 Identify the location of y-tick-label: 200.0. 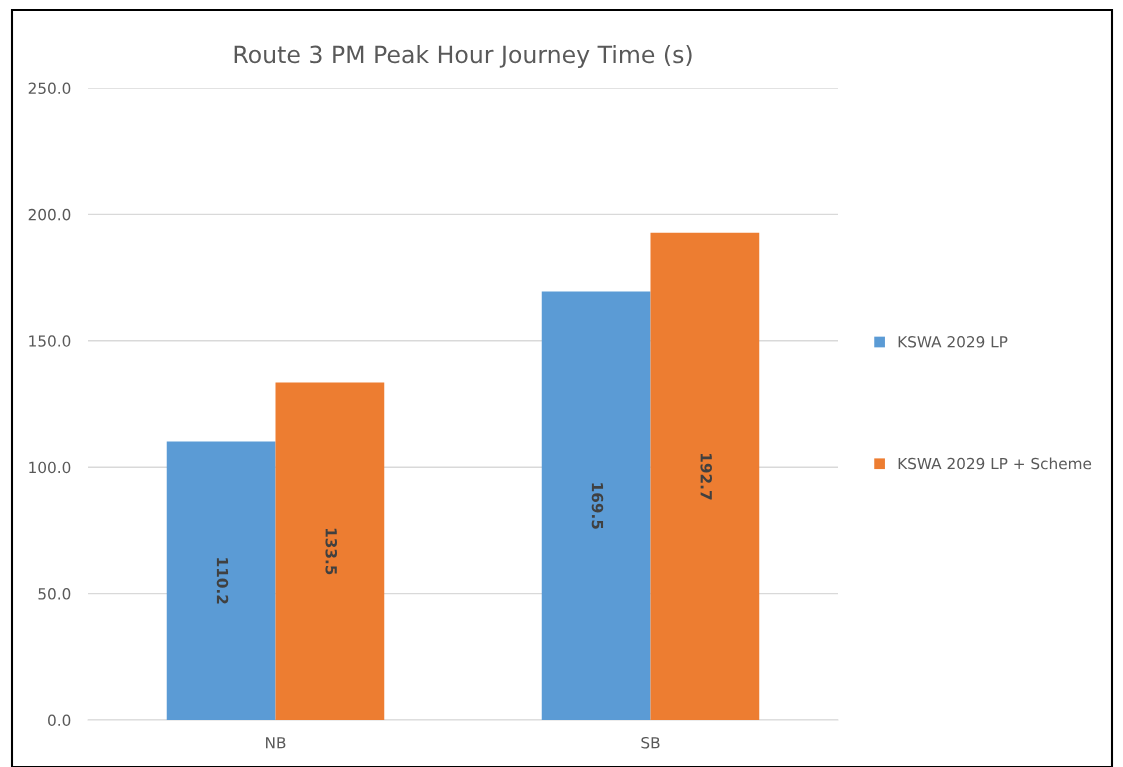
(49, 214).